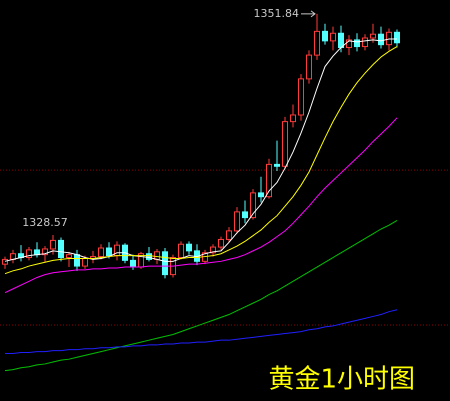  Describe the element at coordinates (201, 331) in the screenshot. I see `ma-line` at that location.